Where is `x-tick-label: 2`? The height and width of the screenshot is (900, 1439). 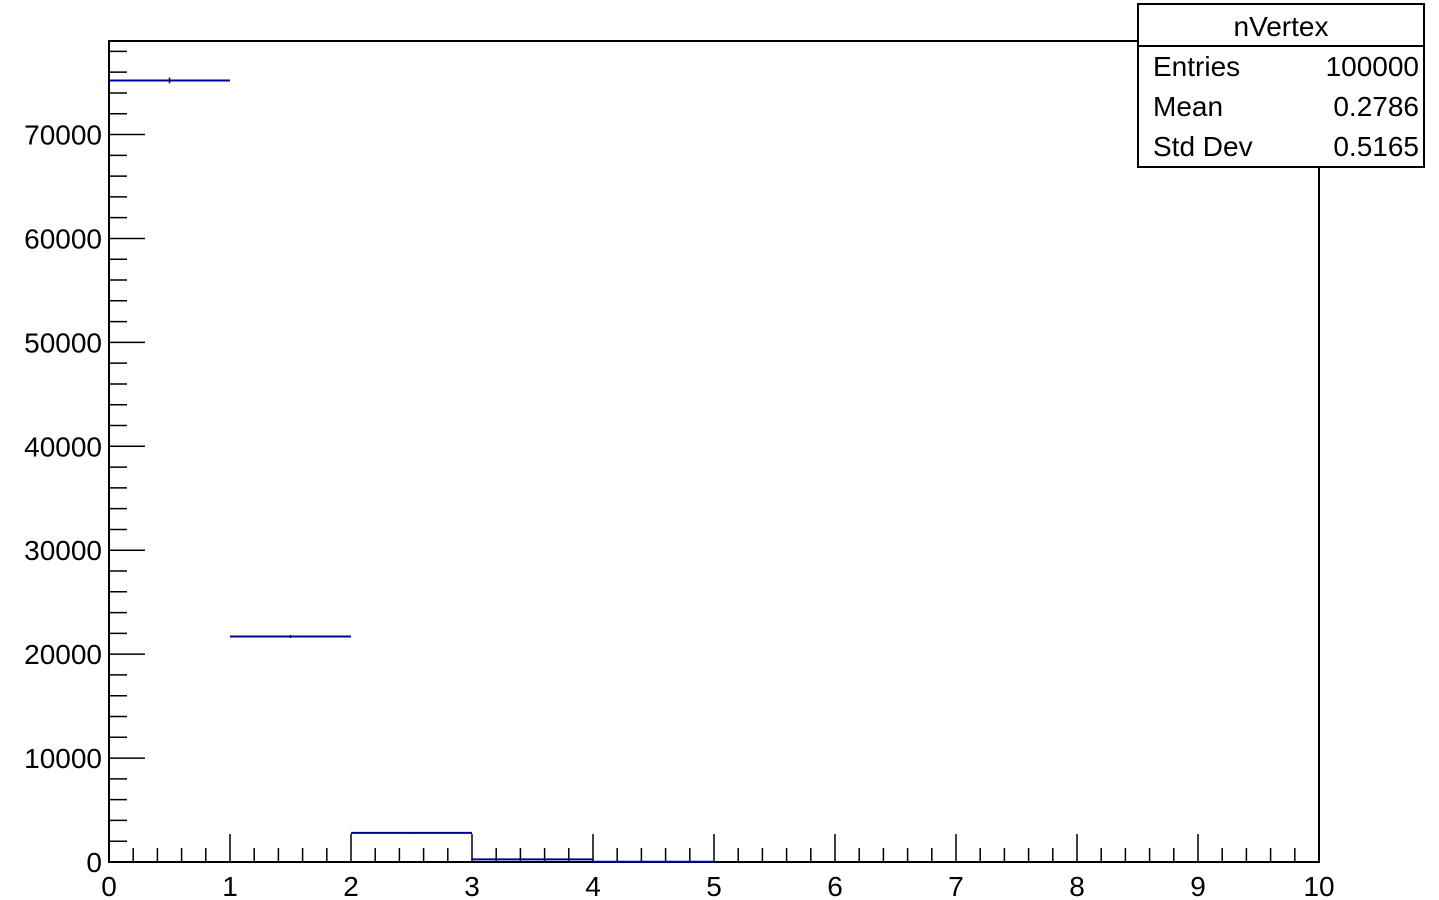 x-tick-label: 2 is located at coordinates (351, 885).